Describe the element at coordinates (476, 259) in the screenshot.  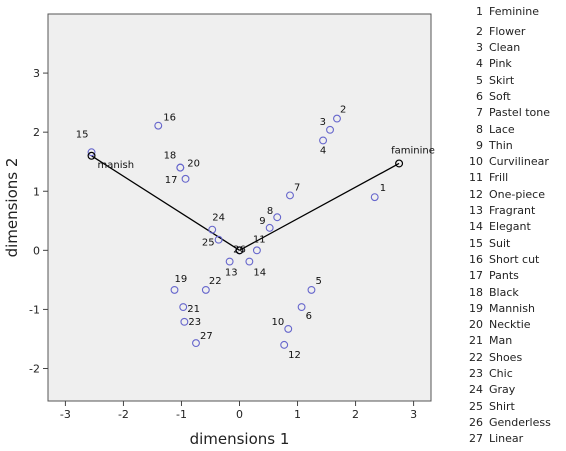
I see `legend-number: 16` at that location.